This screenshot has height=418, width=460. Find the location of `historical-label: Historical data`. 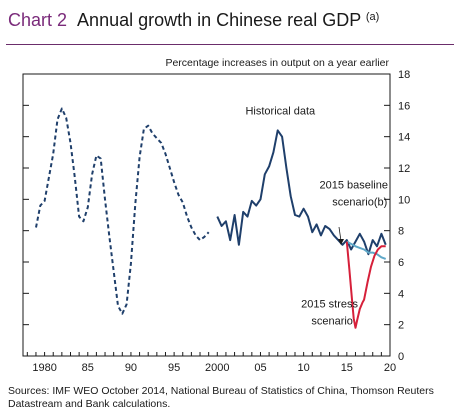

historical-label: Historical data is located at coordinates (280, 112).